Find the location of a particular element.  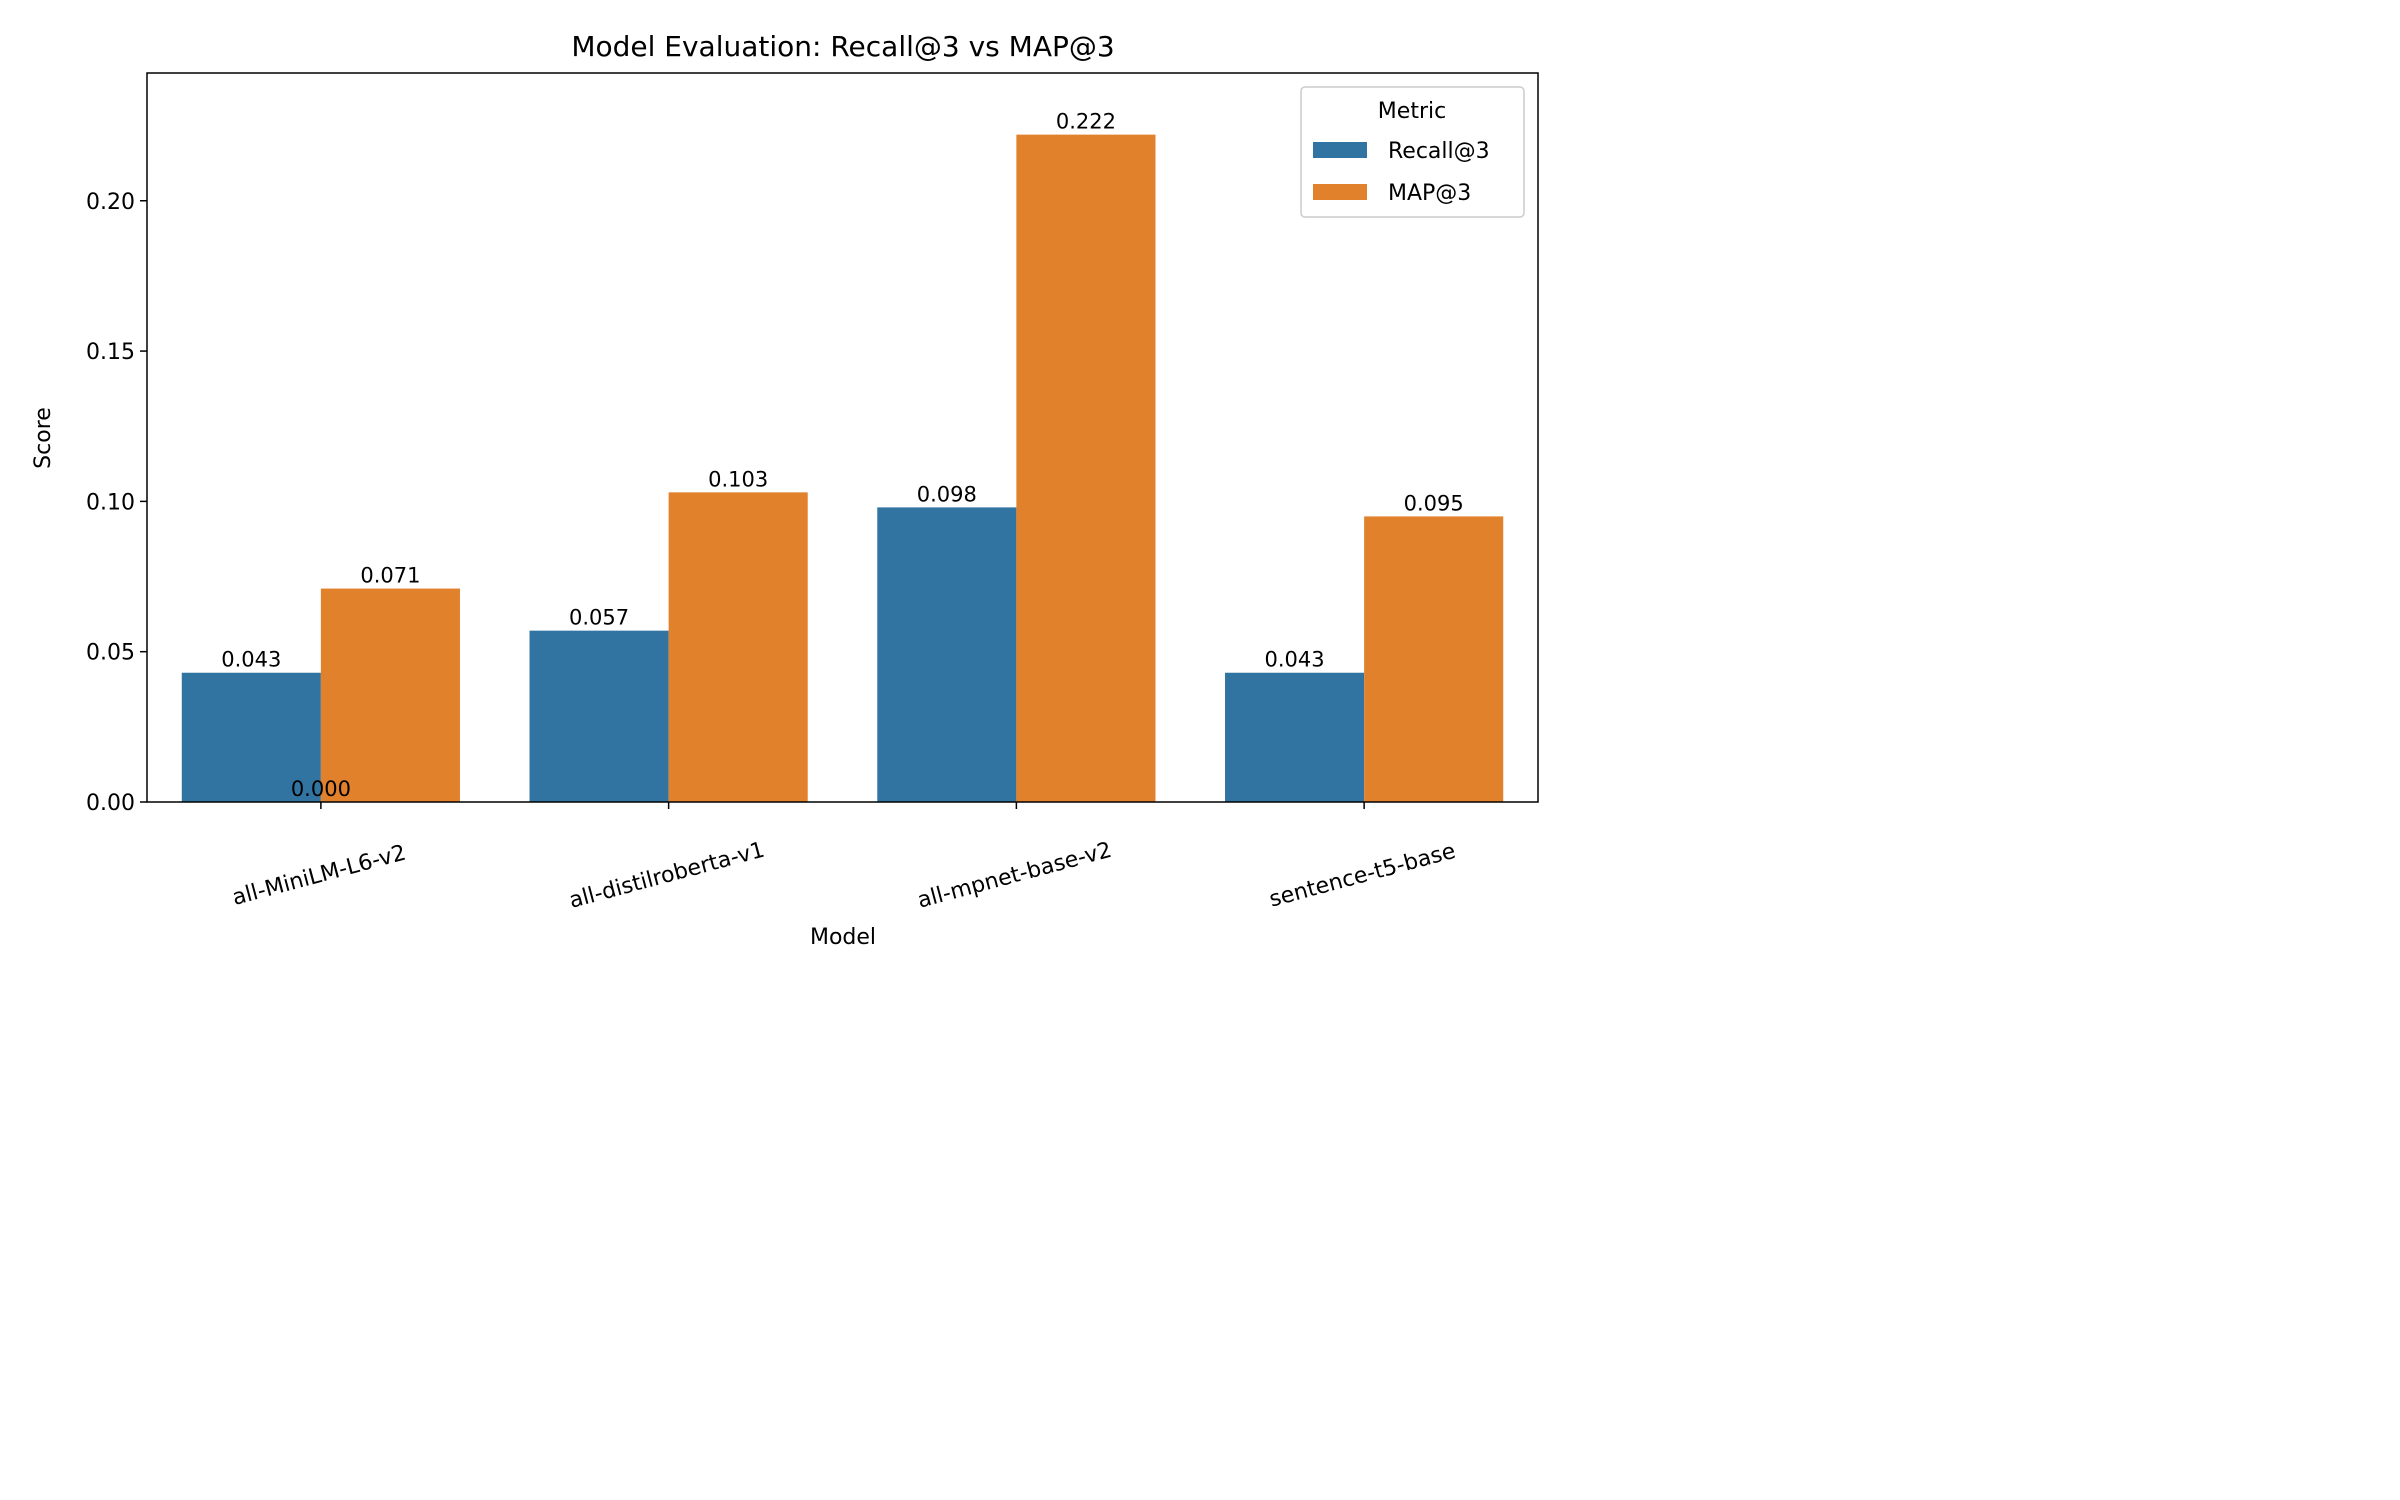

legend-swatch-recall is located at coordinates (1340, 150).